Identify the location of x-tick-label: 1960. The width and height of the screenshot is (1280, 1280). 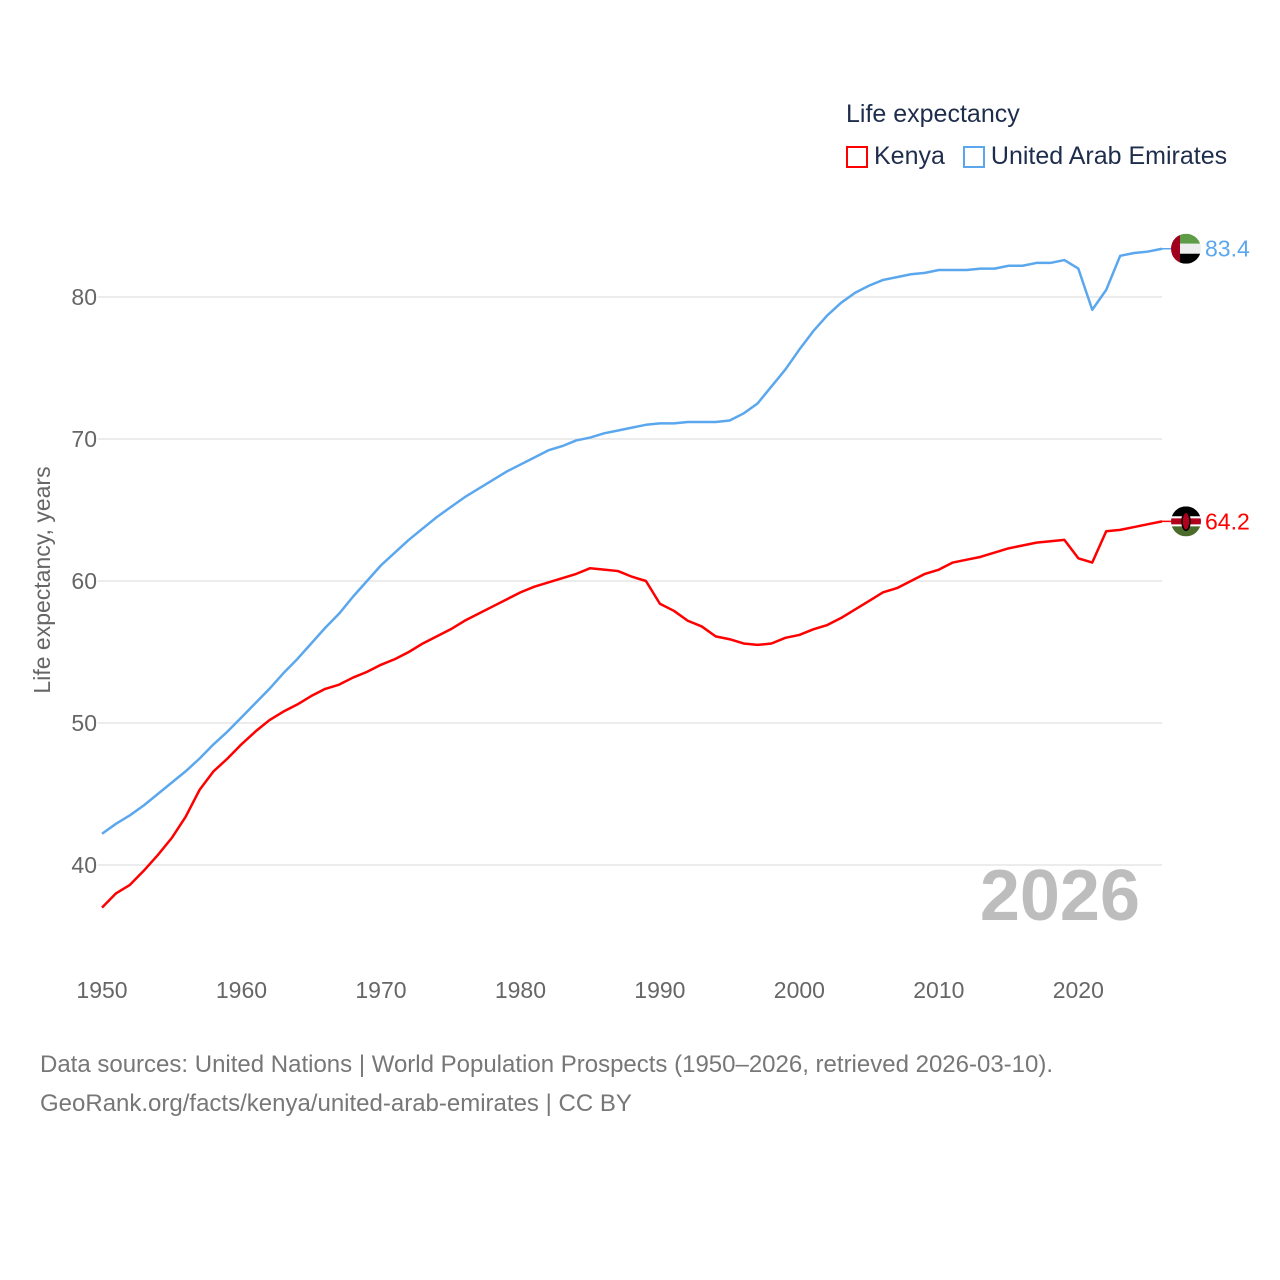
(241, 990).